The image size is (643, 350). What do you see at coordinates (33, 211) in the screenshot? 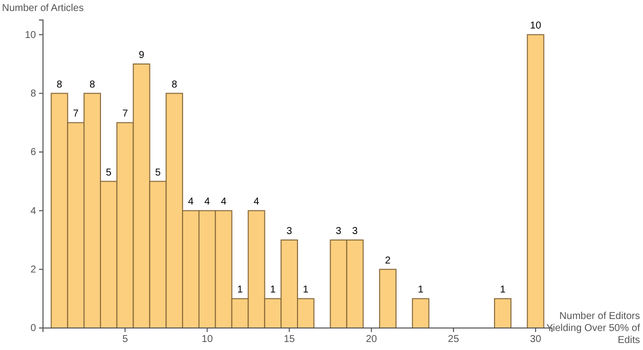
I see `y-tick-label: 4` at bounding box center [33, 211].